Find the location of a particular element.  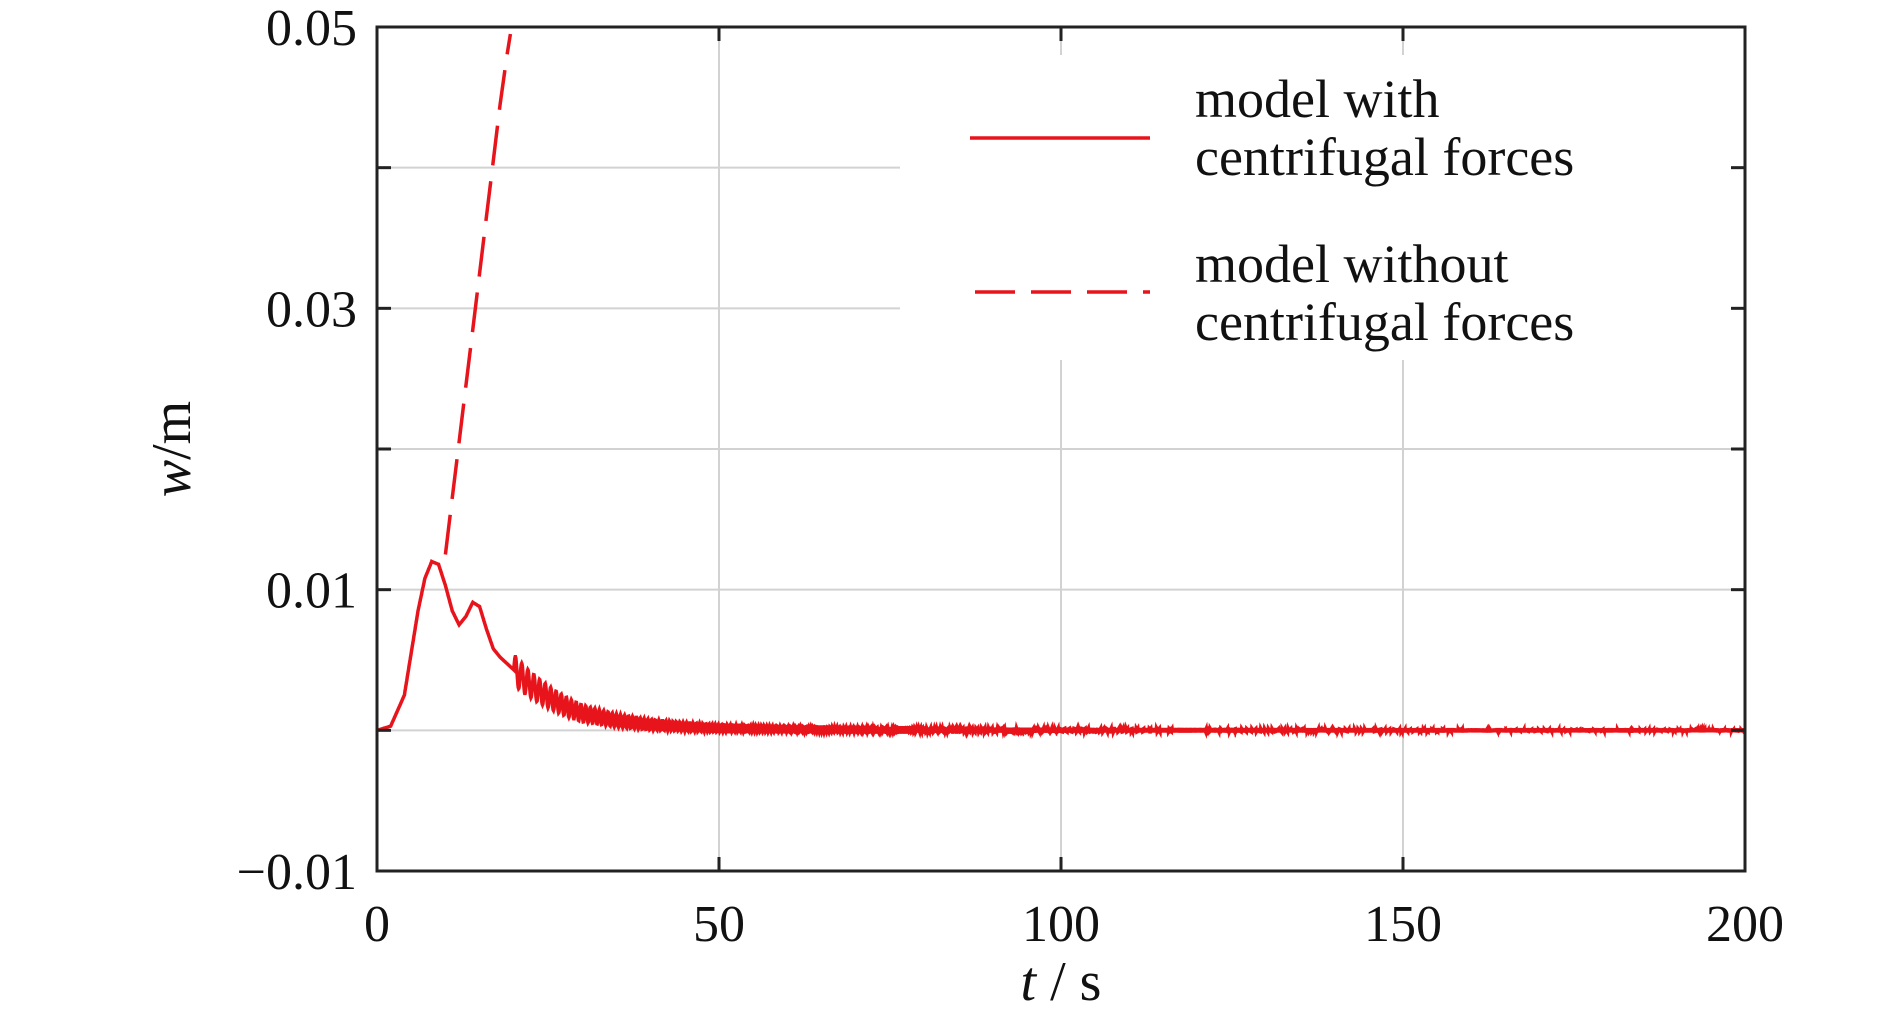

x-tick-label: 100 is located at coordinates (1061, 924).